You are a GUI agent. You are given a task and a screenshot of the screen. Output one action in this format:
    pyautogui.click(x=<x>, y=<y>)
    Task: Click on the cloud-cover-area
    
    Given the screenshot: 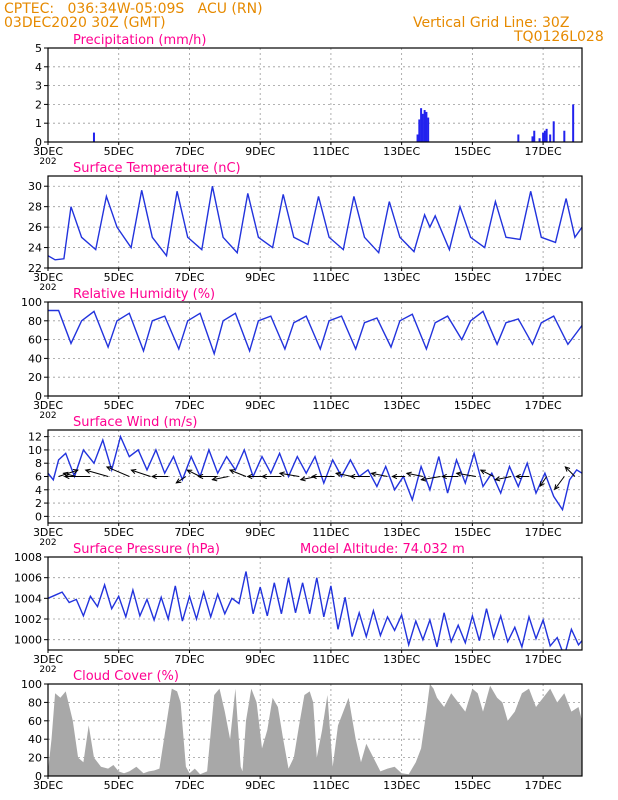 What is the action you would take?
    pyautogui.click(x=315, y=730)
    